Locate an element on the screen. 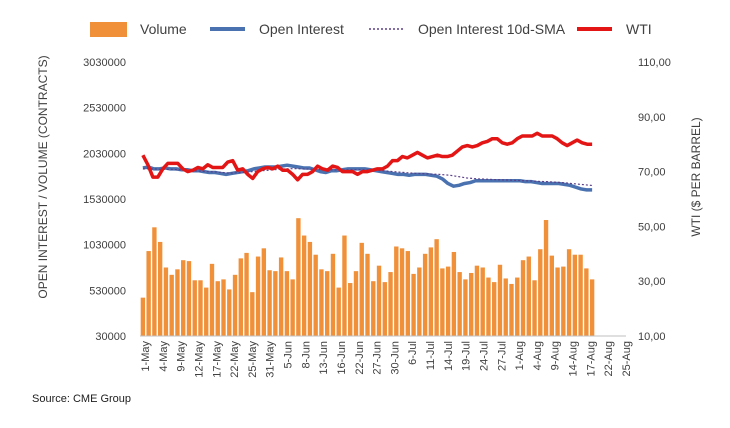 This screenshot has height=428, width=730. x-tick-label: 14-Jul is located at coordinates (449, 356).